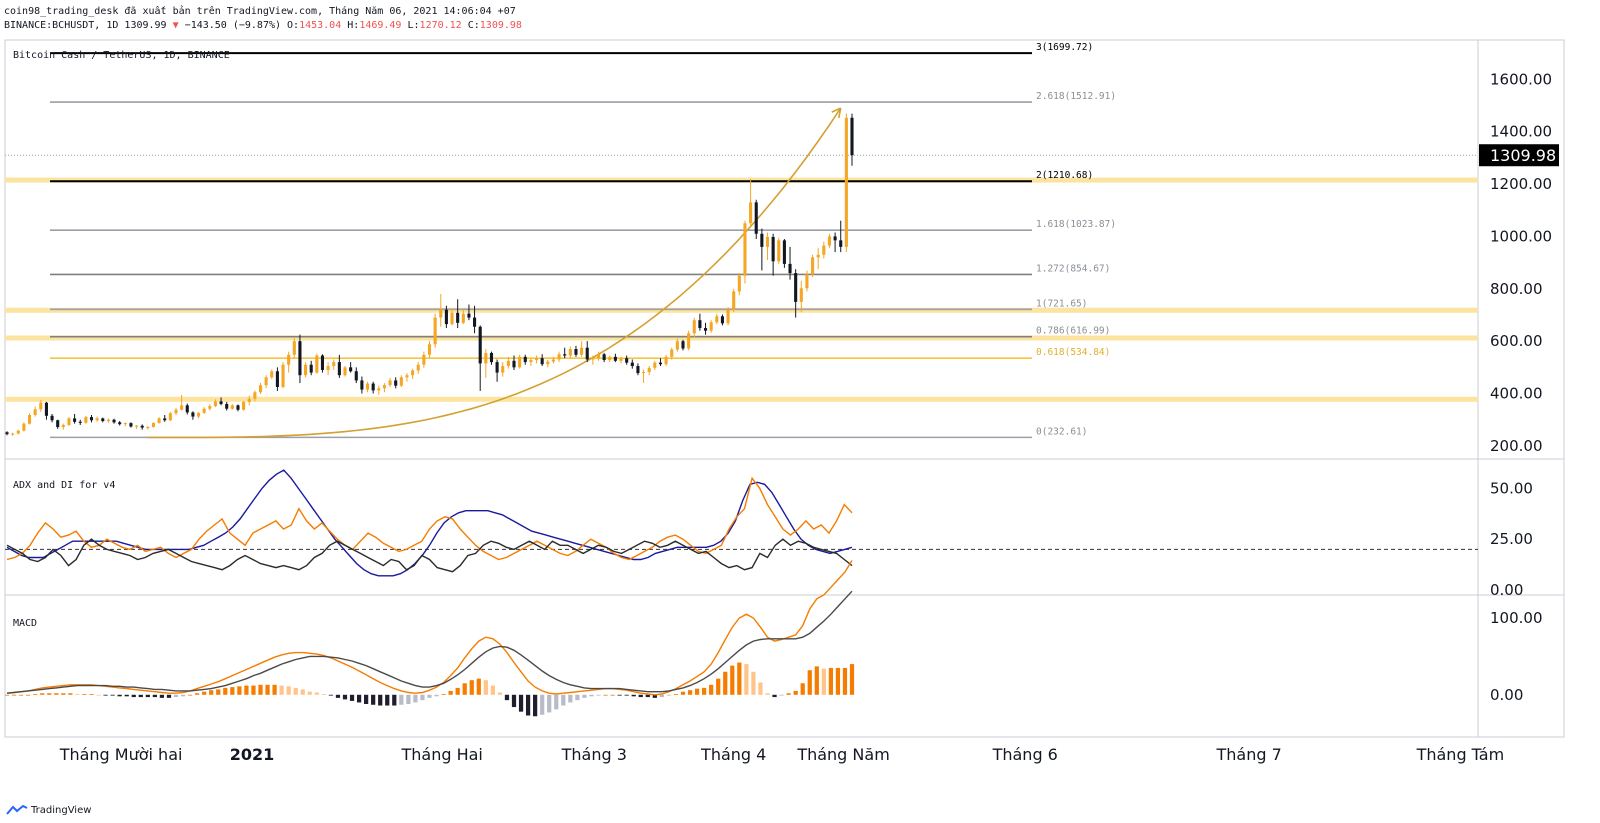 The height and width of the screenshot is (823, 1600). What do you see at coordinates (353, 25) in the screenshot?
I see `high-label: H:` at bounding box center [353, 25].